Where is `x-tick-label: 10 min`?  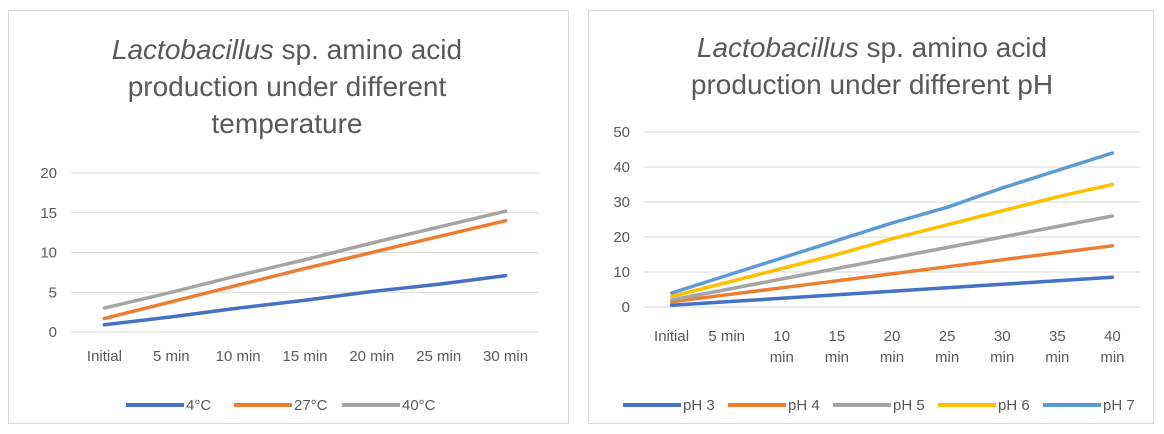 x-tick-label: 10 min is located at coordinates (238, 356).